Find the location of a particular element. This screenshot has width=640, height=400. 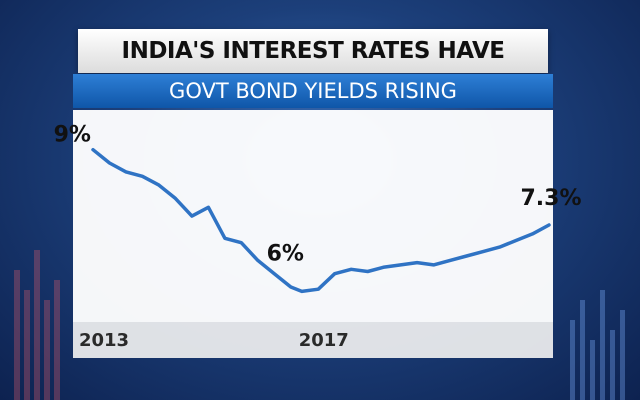

x-axis-band is located at coordinates (313, 340).